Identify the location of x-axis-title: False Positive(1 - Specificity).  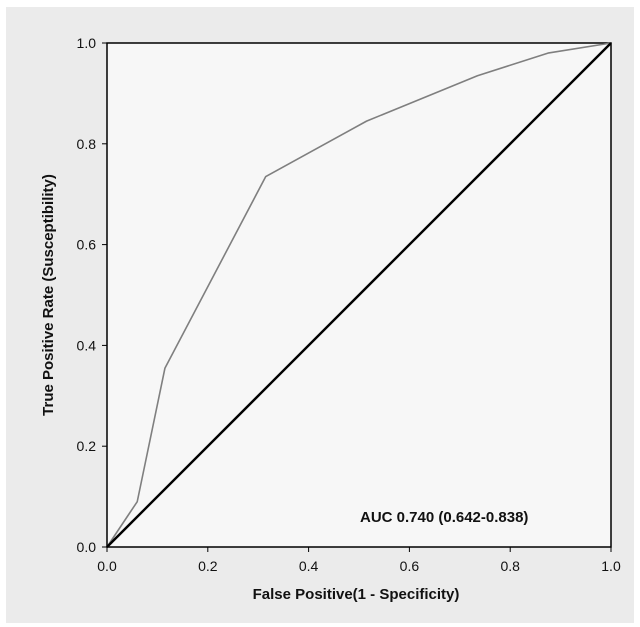
(356, 594).